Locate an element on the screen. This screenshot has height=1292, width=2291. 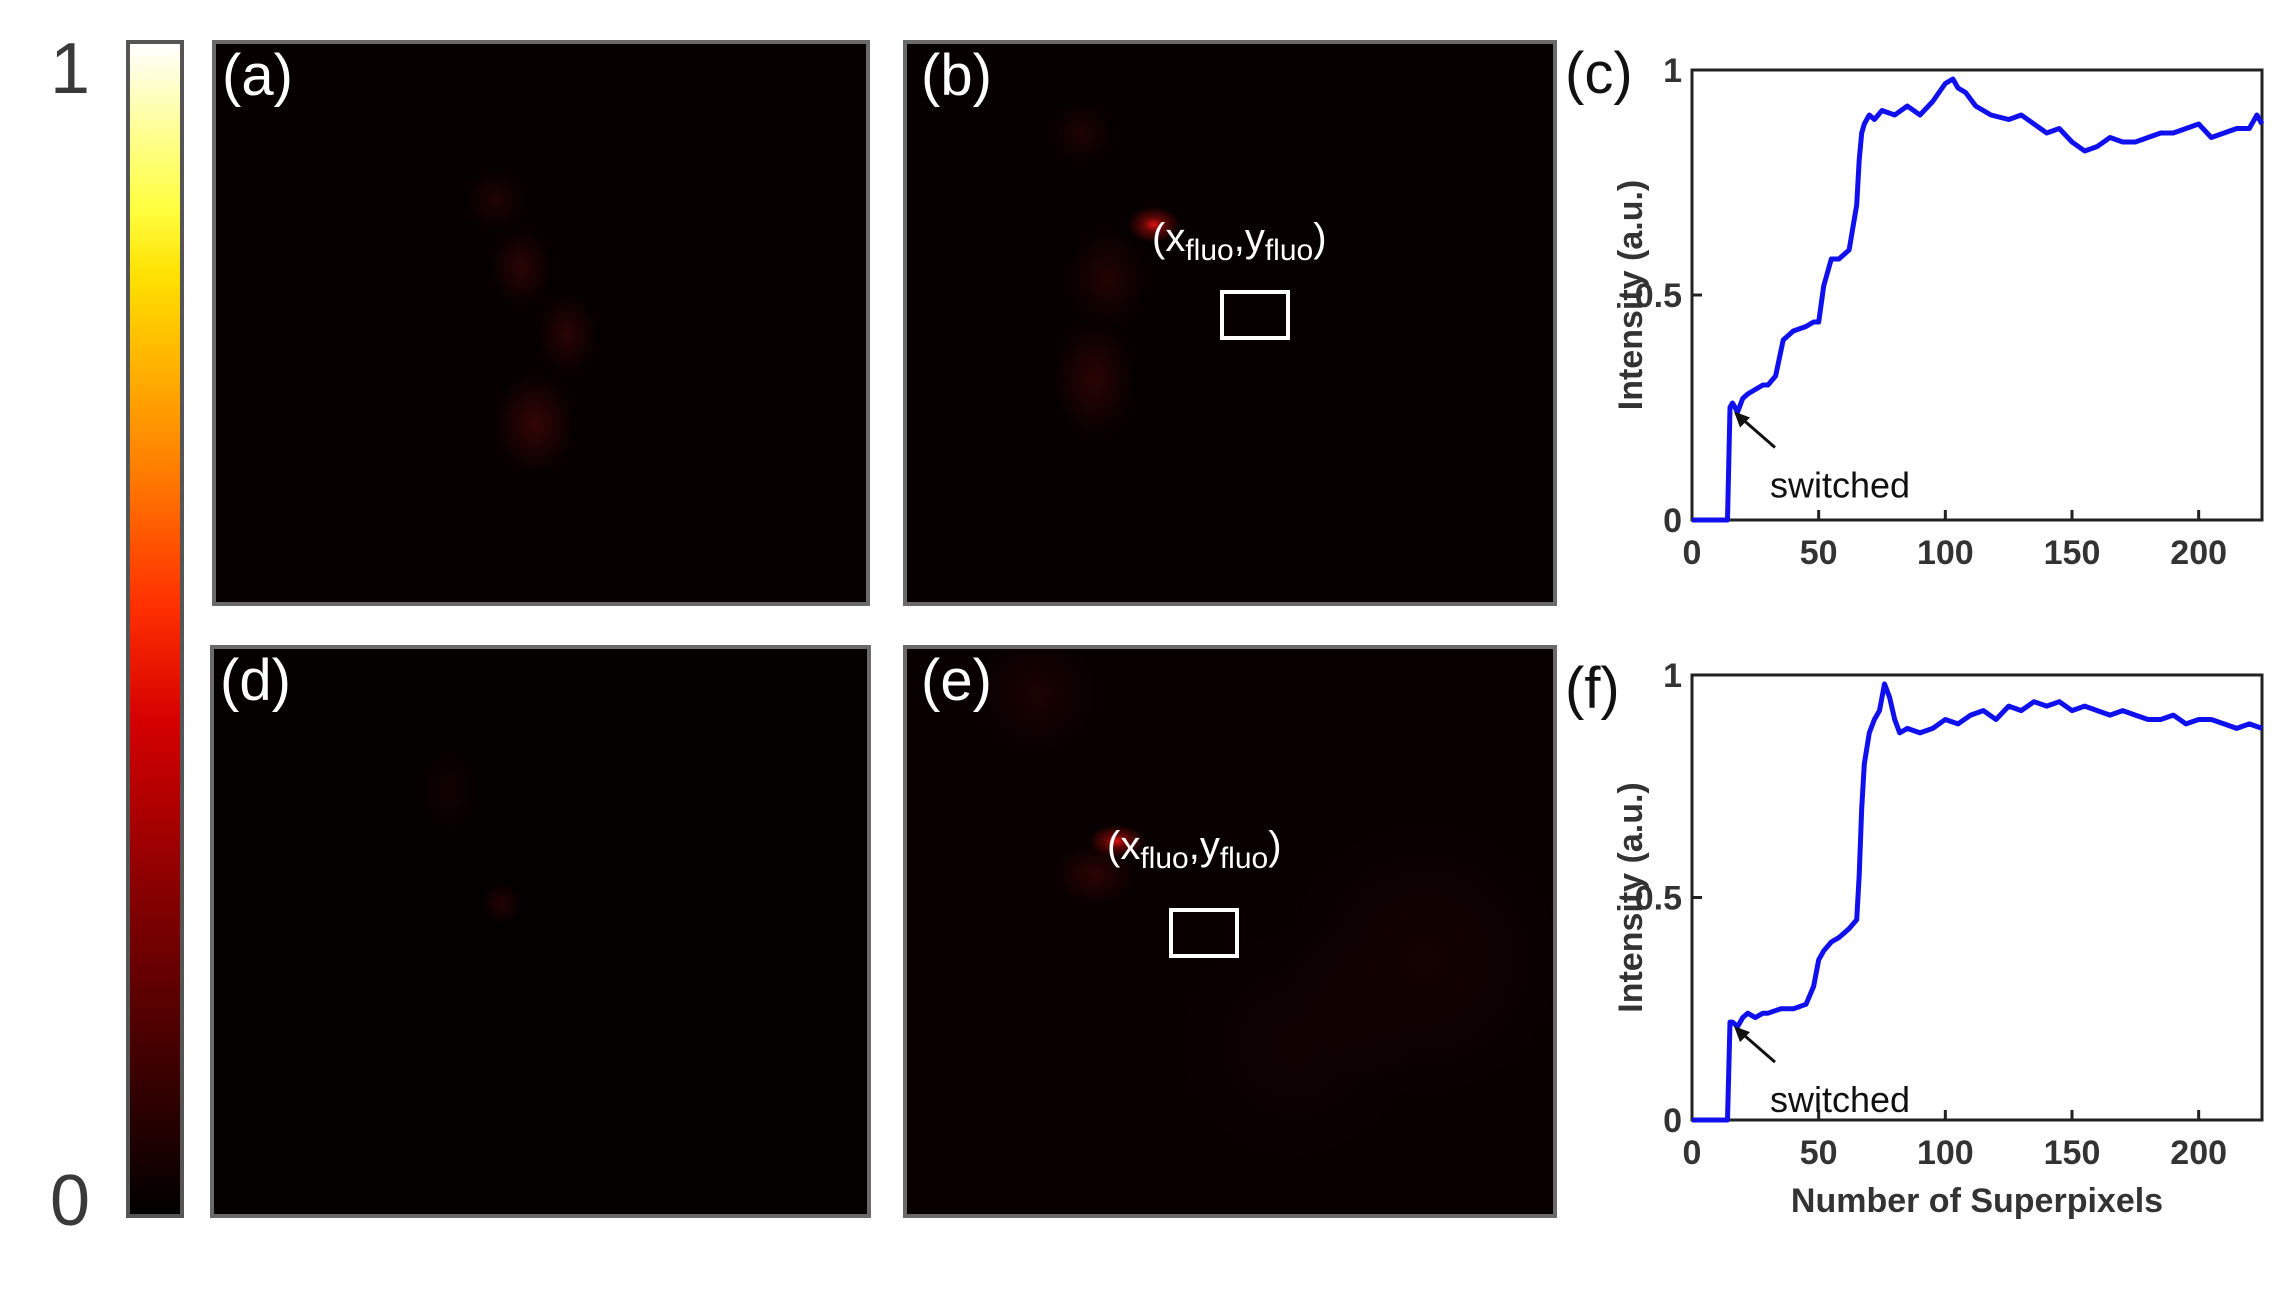
colorbar is located at coordinates (155, 629).